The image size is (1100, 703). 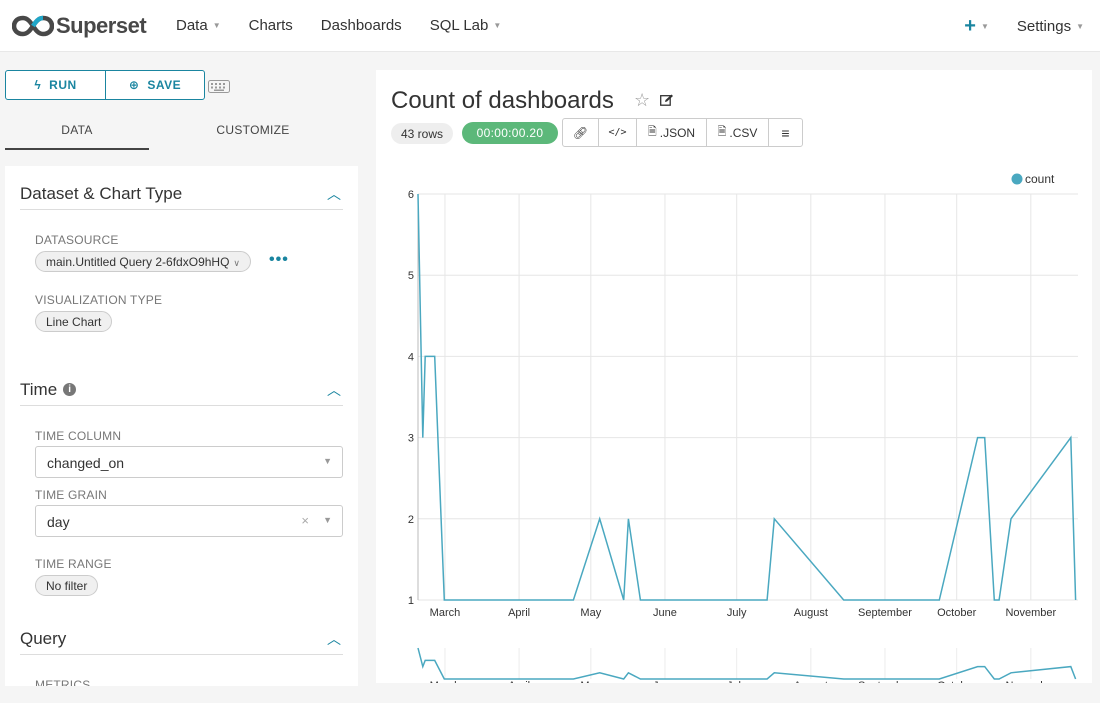 What do you see at coordinates (181, 639) in the screenshot?
I see `section-query-header: Query ︿` at bounding box center [181, 639].